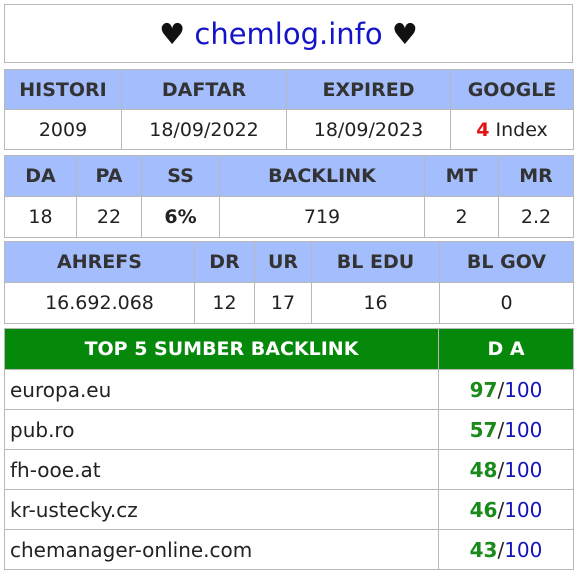 This screenshot has height=576, width=578. What do you see at coordinates (99, 303) in the screenshot?
I see `ahrefs-value: 16.692.068` at bounding box center [99, 303].